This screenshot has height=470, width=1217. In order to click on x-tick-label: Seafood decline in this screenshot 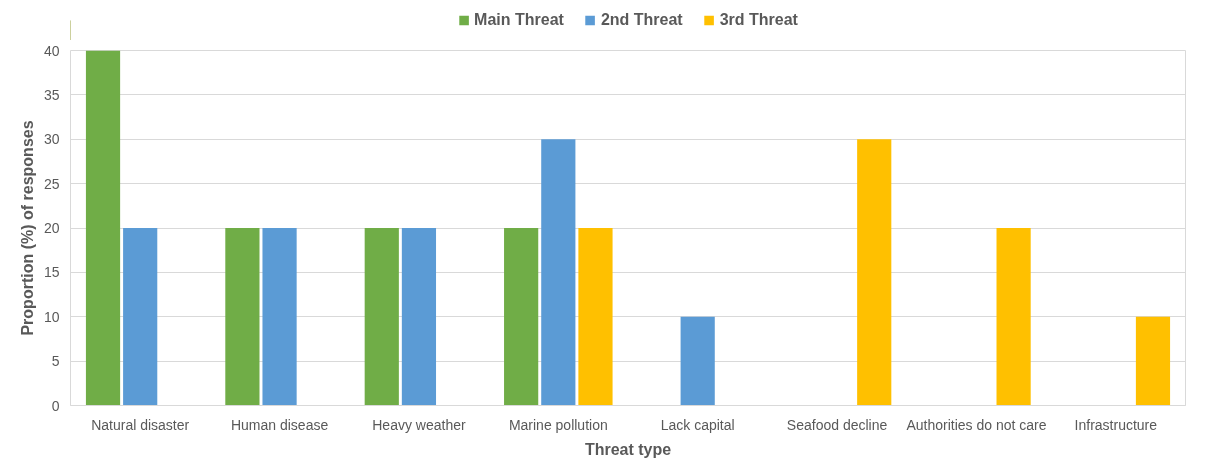, I will do `click(837, 424)`.